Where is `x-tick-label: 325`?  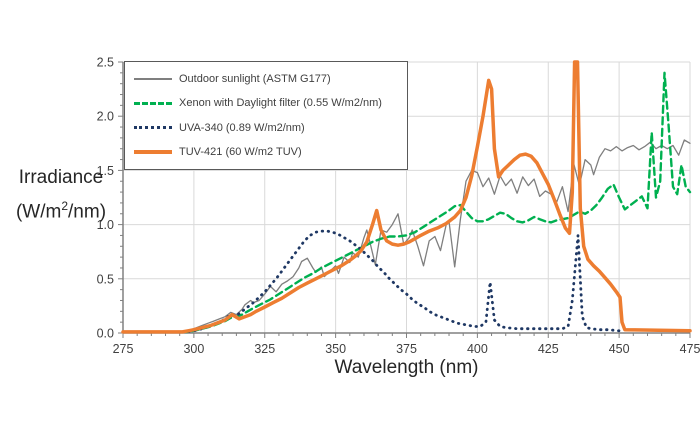
x-tick-label: 325 is located at coordinates (264, 349).